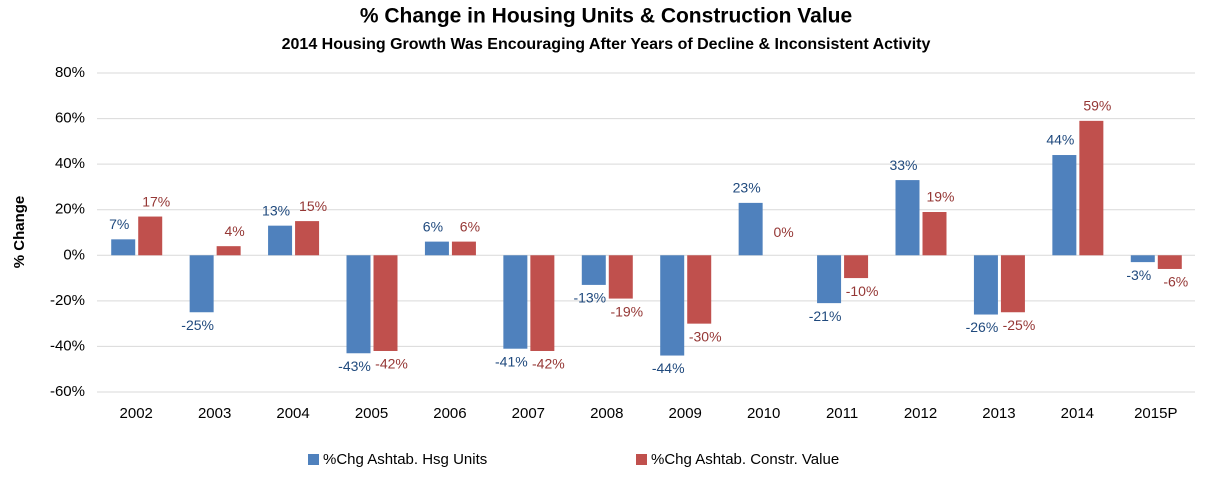  I want to click on data-label: -43%, so click(354, 366).